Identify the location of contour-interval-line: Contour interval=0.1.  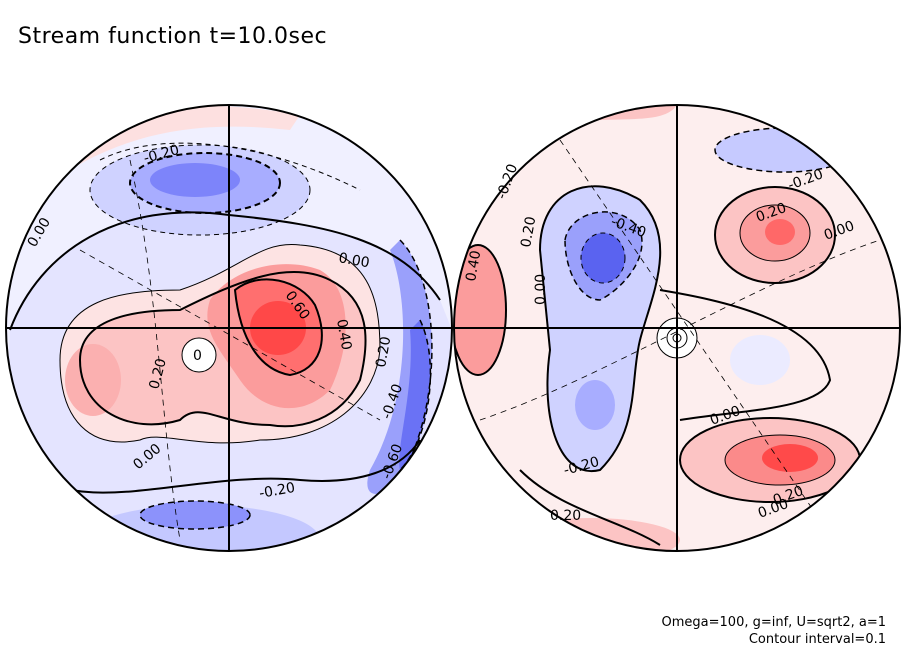
(817, 639).